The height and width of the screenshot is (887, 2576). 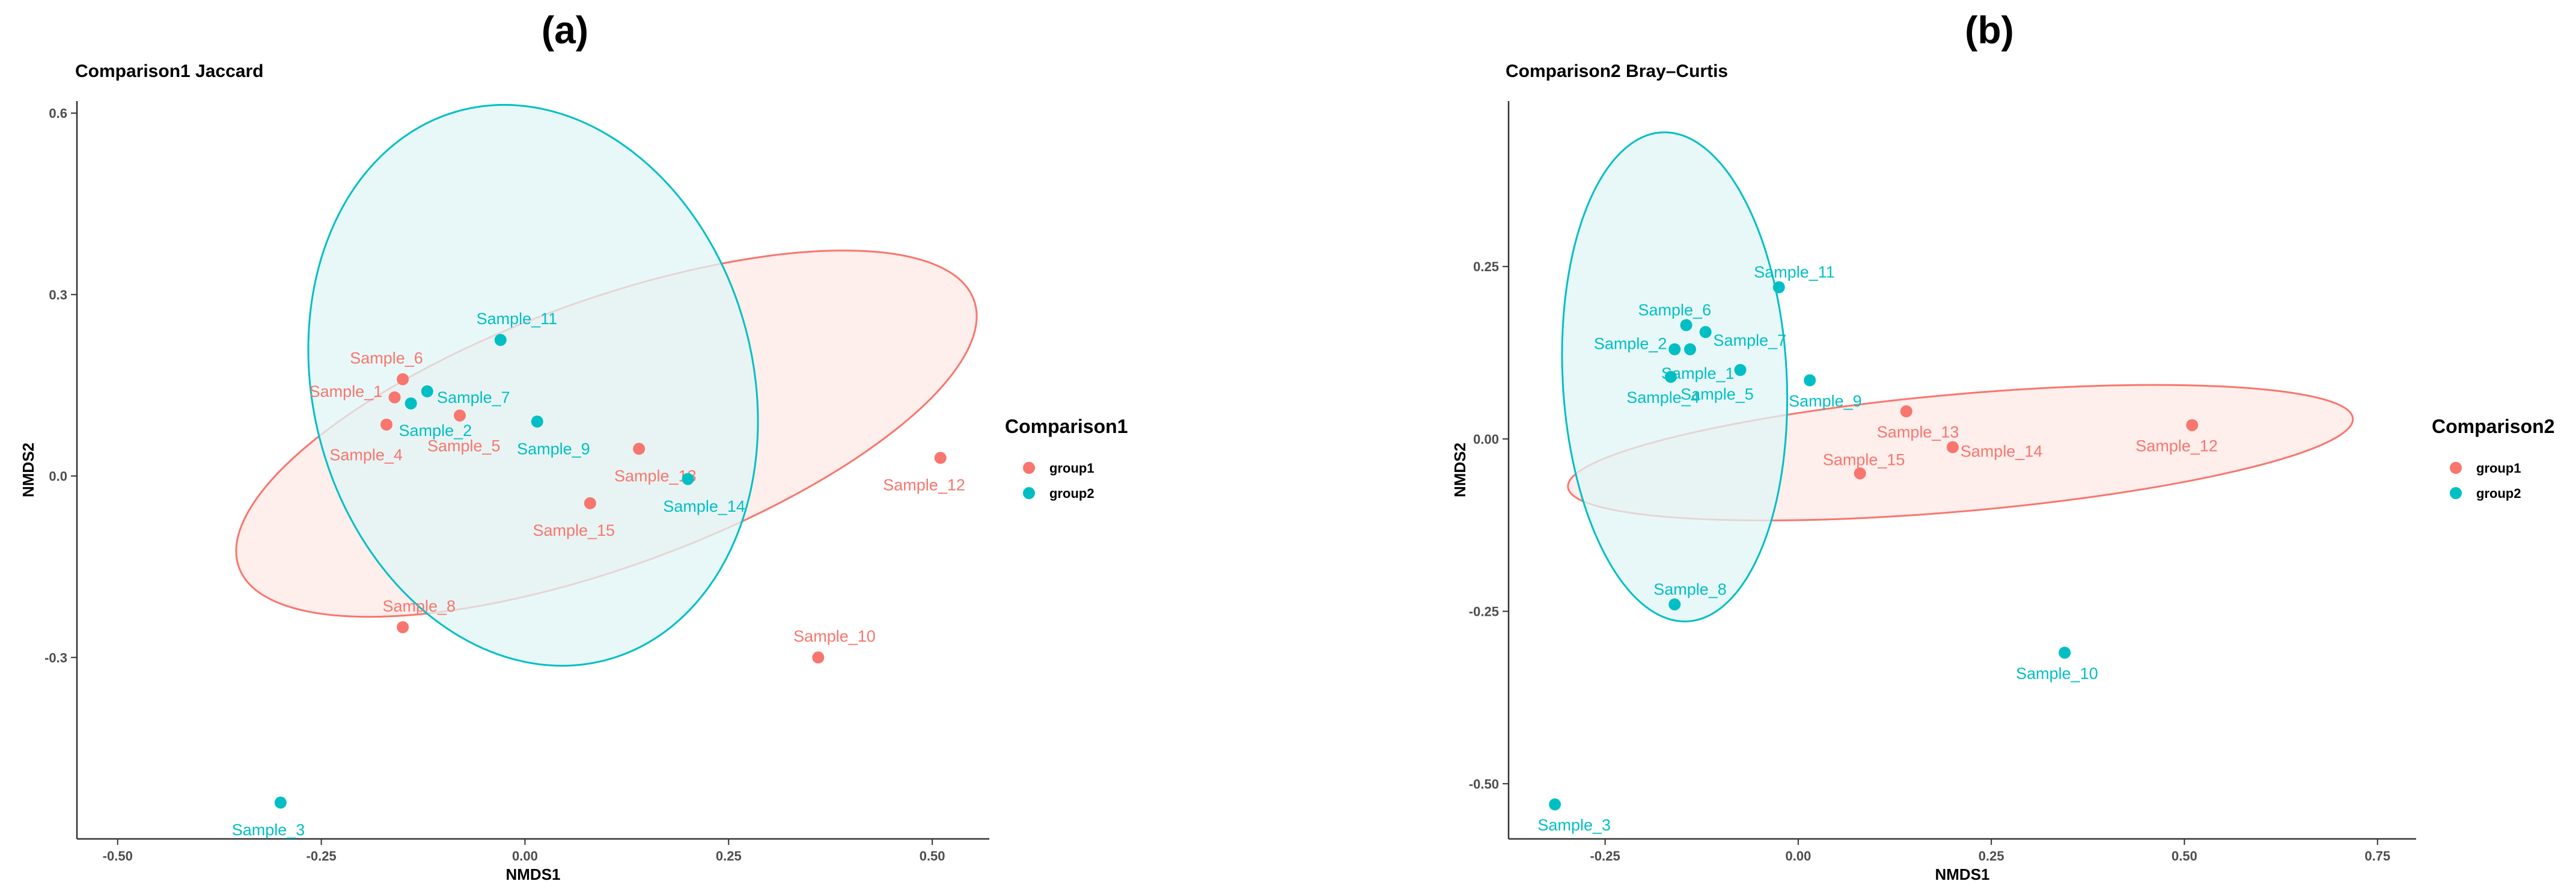 What do you see at coordinates (346, 391) in the screenshot?
I see `point-label: Sample_1` at bounding box center [346, 391].